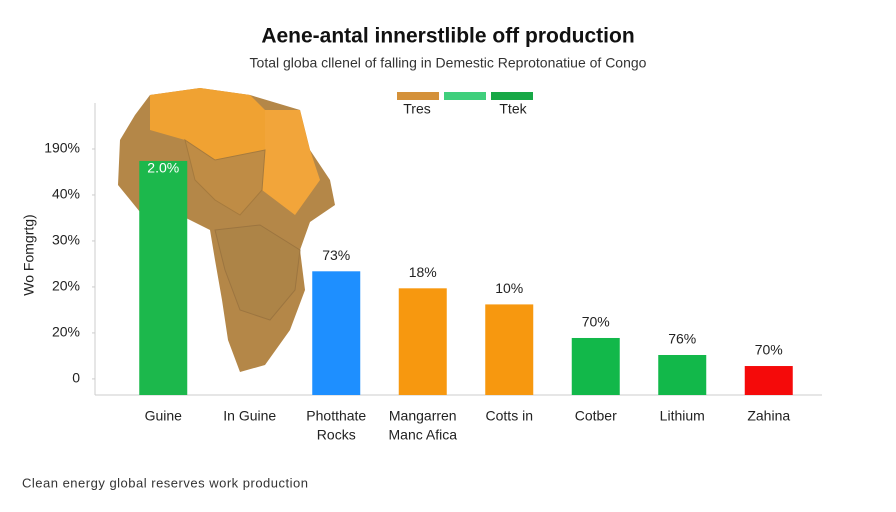  I want to click on x-tick-label: Manc Afica, so click(423, 435).